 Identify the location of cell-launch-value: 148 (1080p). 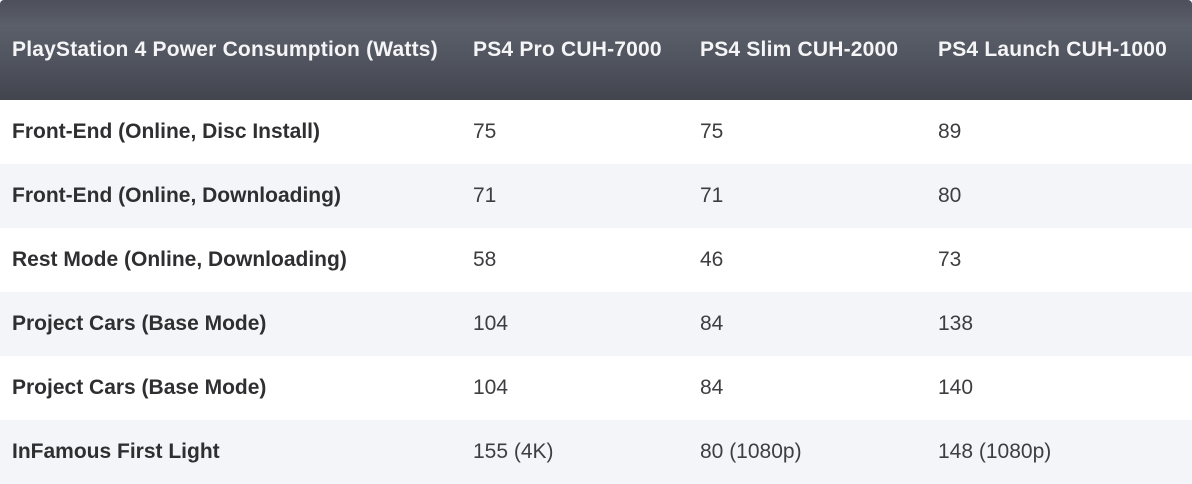
(1059, 452).